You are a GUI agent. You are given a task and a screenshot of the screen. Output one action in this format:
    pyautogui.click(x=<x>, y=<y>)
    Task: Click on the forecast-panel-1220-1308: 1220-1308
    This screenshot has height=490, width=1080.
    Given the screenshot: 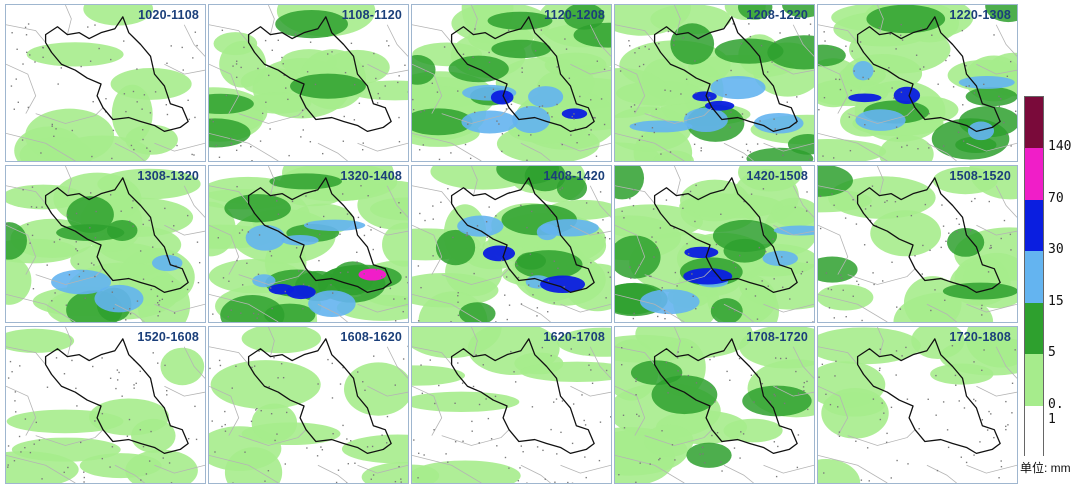 What is the action you would take?
    pyautogui.click(x=917, y=83)
    